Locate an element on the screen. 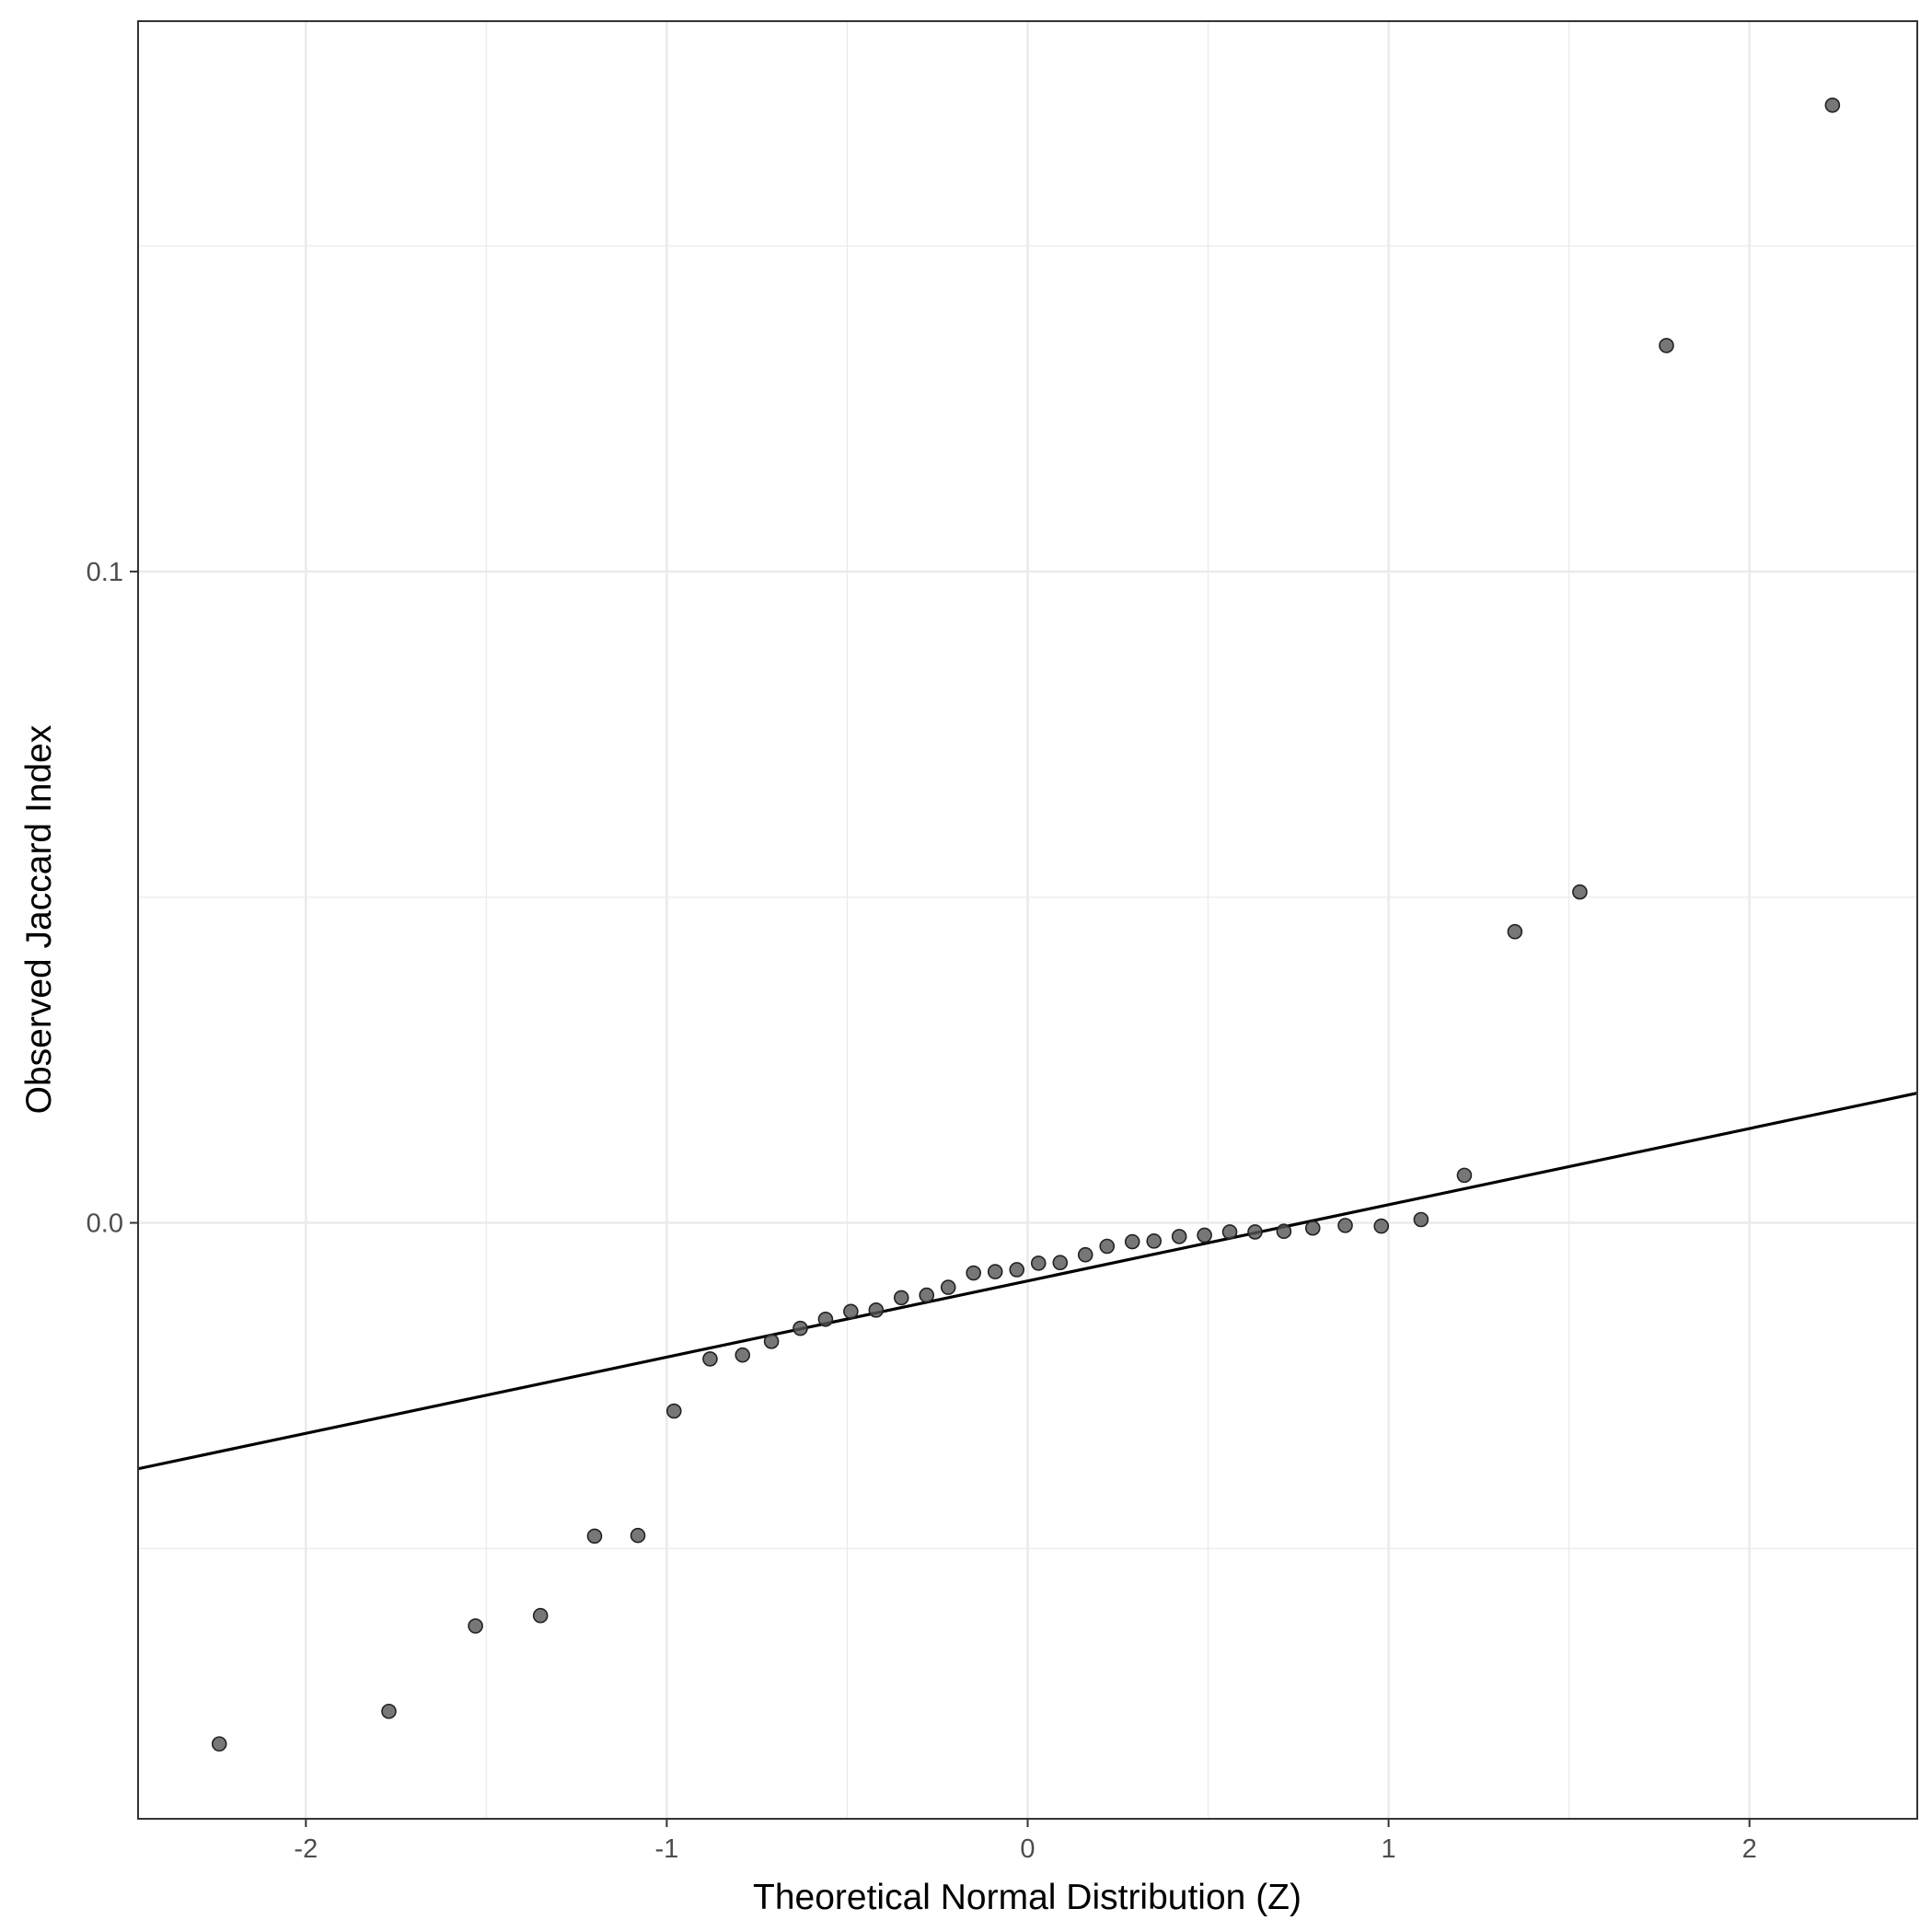 This screenshot has width=1932, height=1932. x-tick-label: 0 is located at coordinates (1027, 1849).